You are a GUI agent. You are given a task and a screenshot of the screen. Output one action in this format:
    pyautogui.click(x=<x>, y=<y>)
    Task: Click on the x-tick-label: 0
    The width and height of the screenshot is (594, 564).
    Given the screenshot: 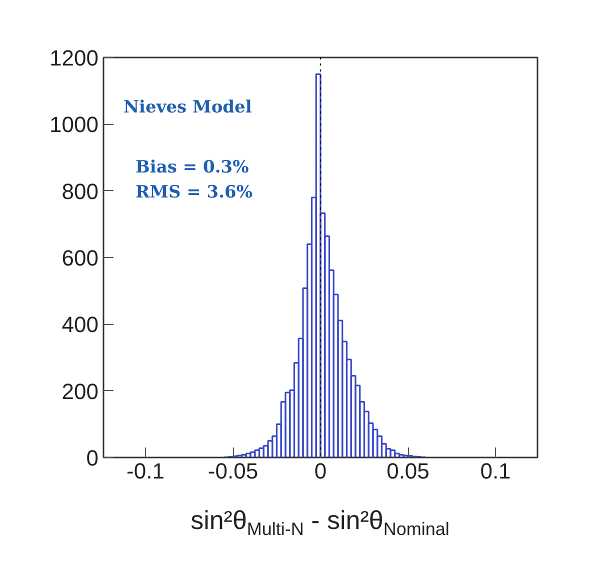 What is the action you would take?
    pyautogui.click(x=320, y=471)
    